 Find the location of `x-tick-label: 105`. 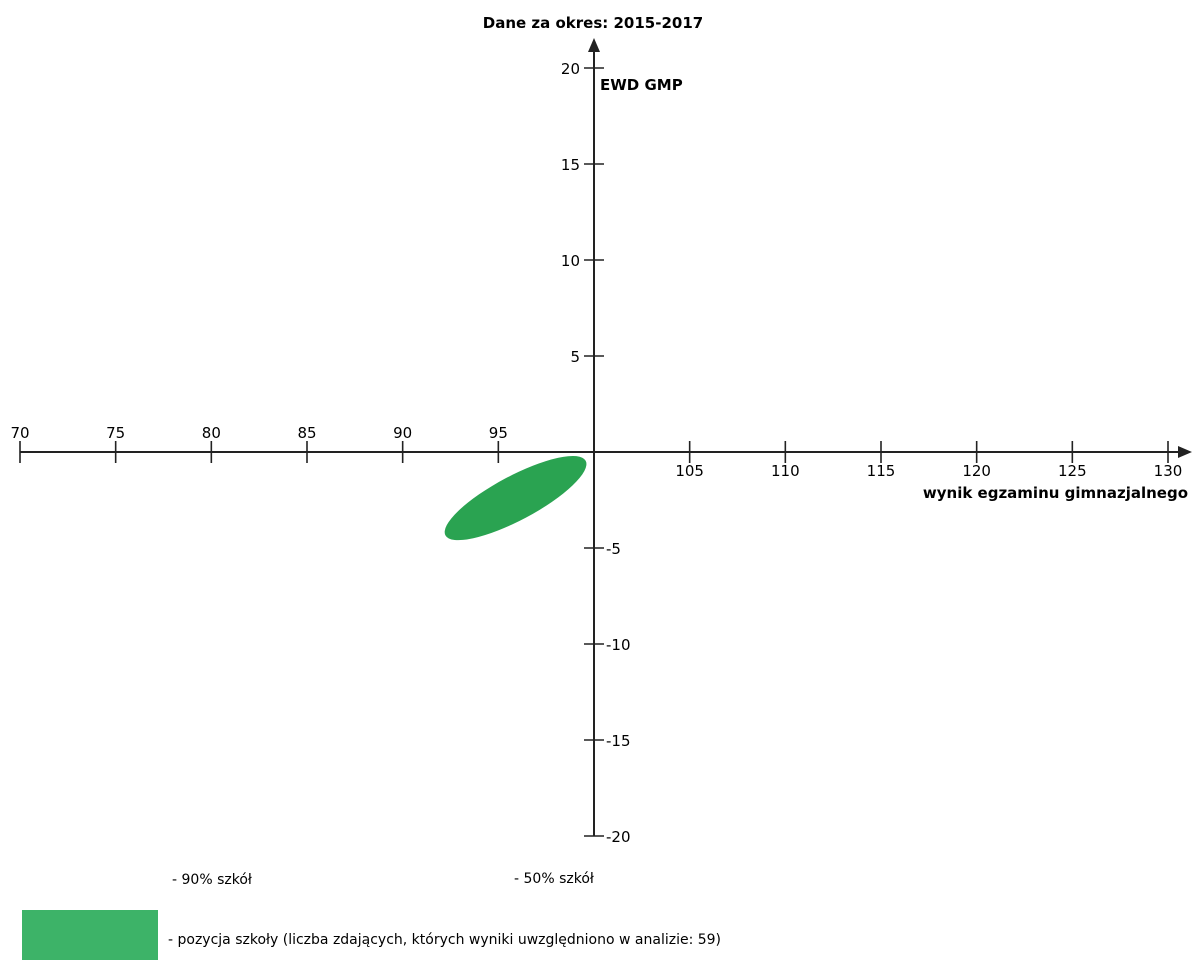

x-tick-label: 105 is located at coordinates (689, 471).